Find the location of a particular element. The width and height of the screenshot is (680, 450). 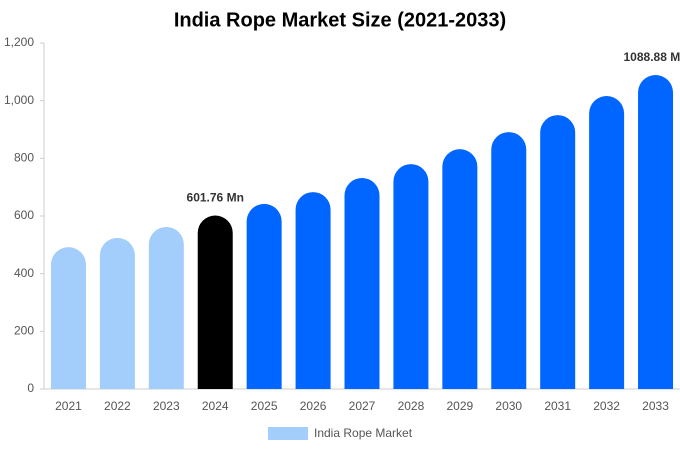

y-tick-label: 200 is located at coordinates (24, 331).